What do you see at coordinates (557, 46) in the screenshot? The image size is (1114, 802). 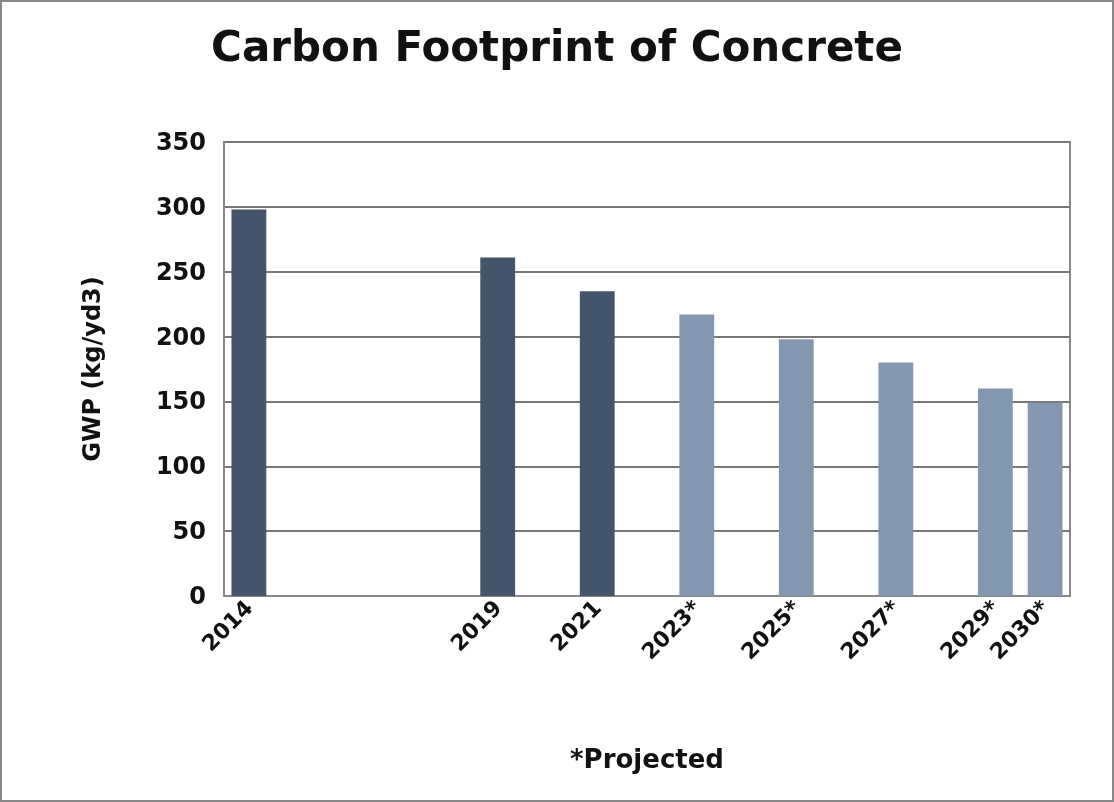 I see `chart-title: Carbon Footprint of Concrete` at bounding box center [557, 46].